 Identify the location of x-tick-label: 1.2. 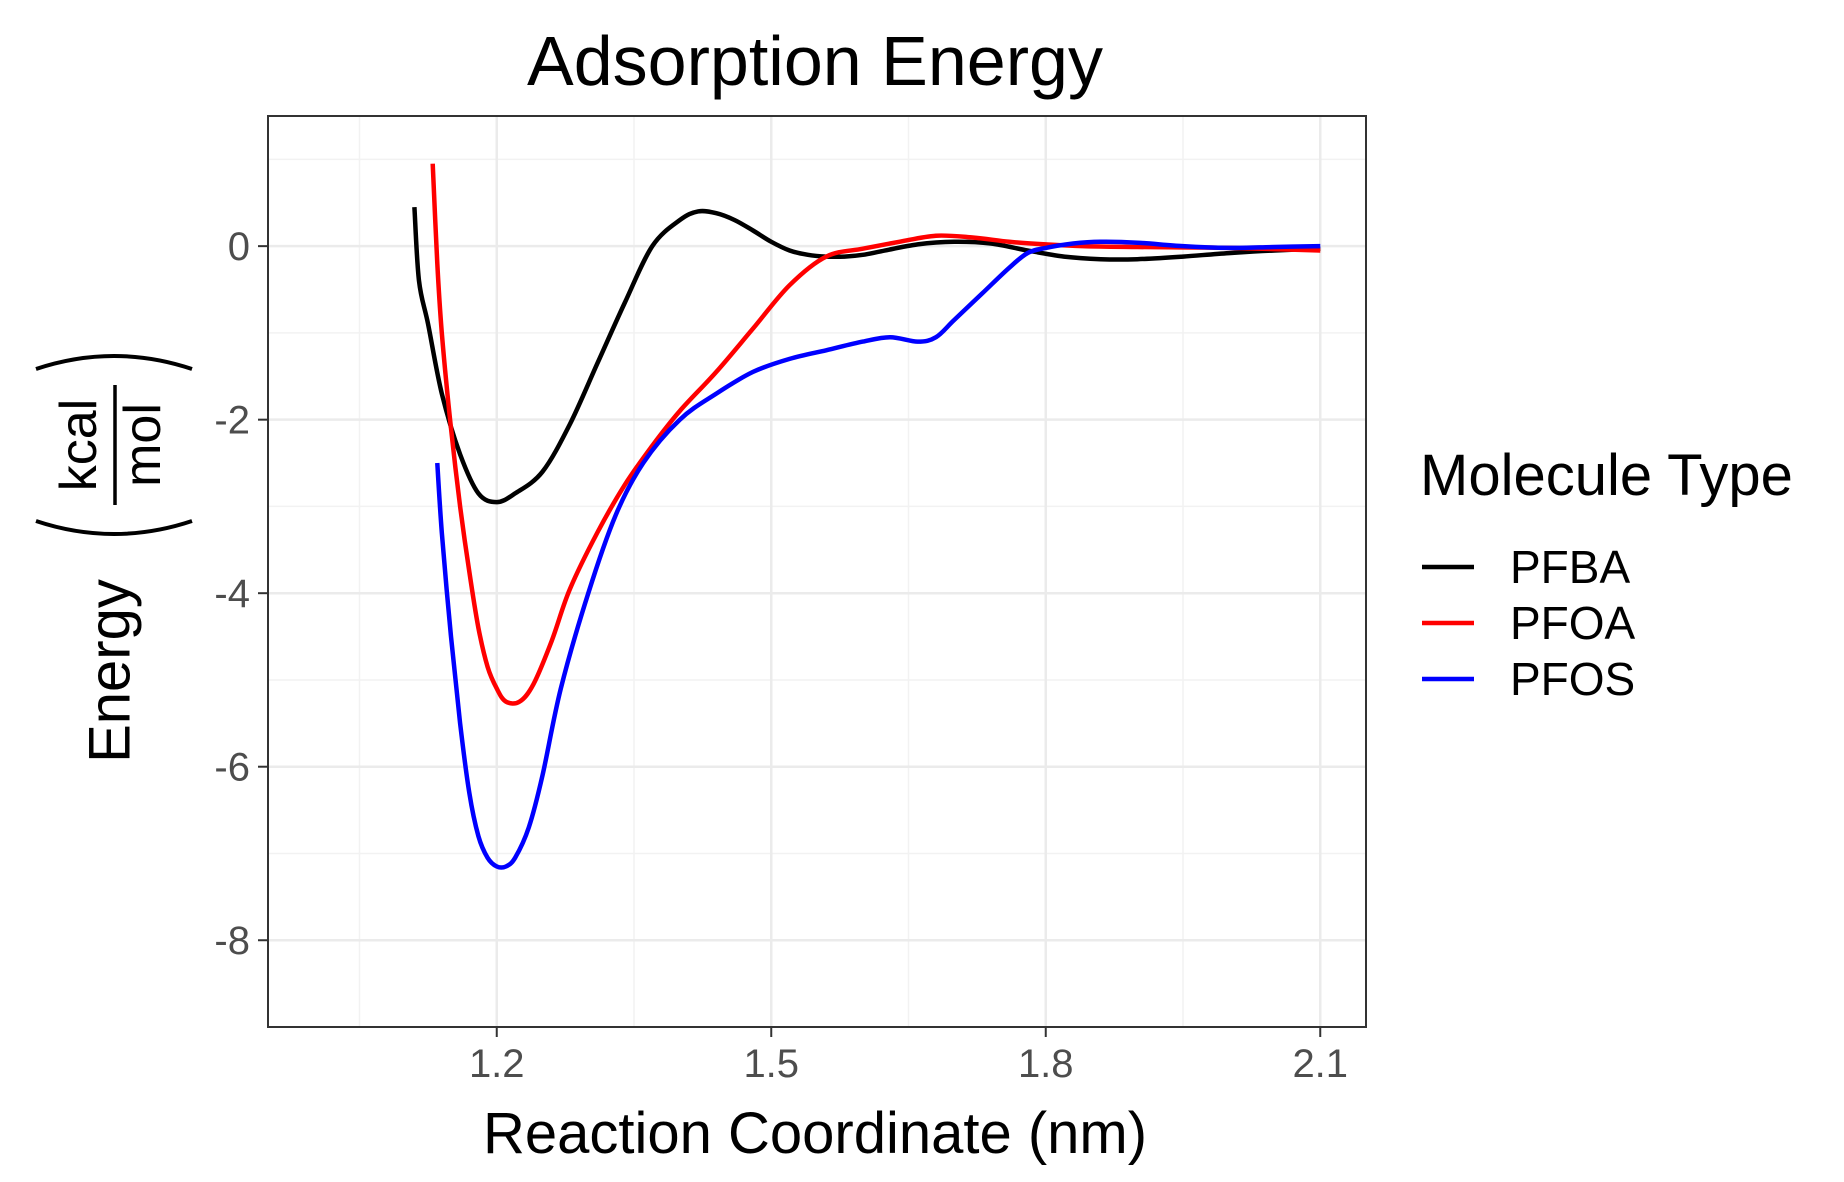
(497, 1064).